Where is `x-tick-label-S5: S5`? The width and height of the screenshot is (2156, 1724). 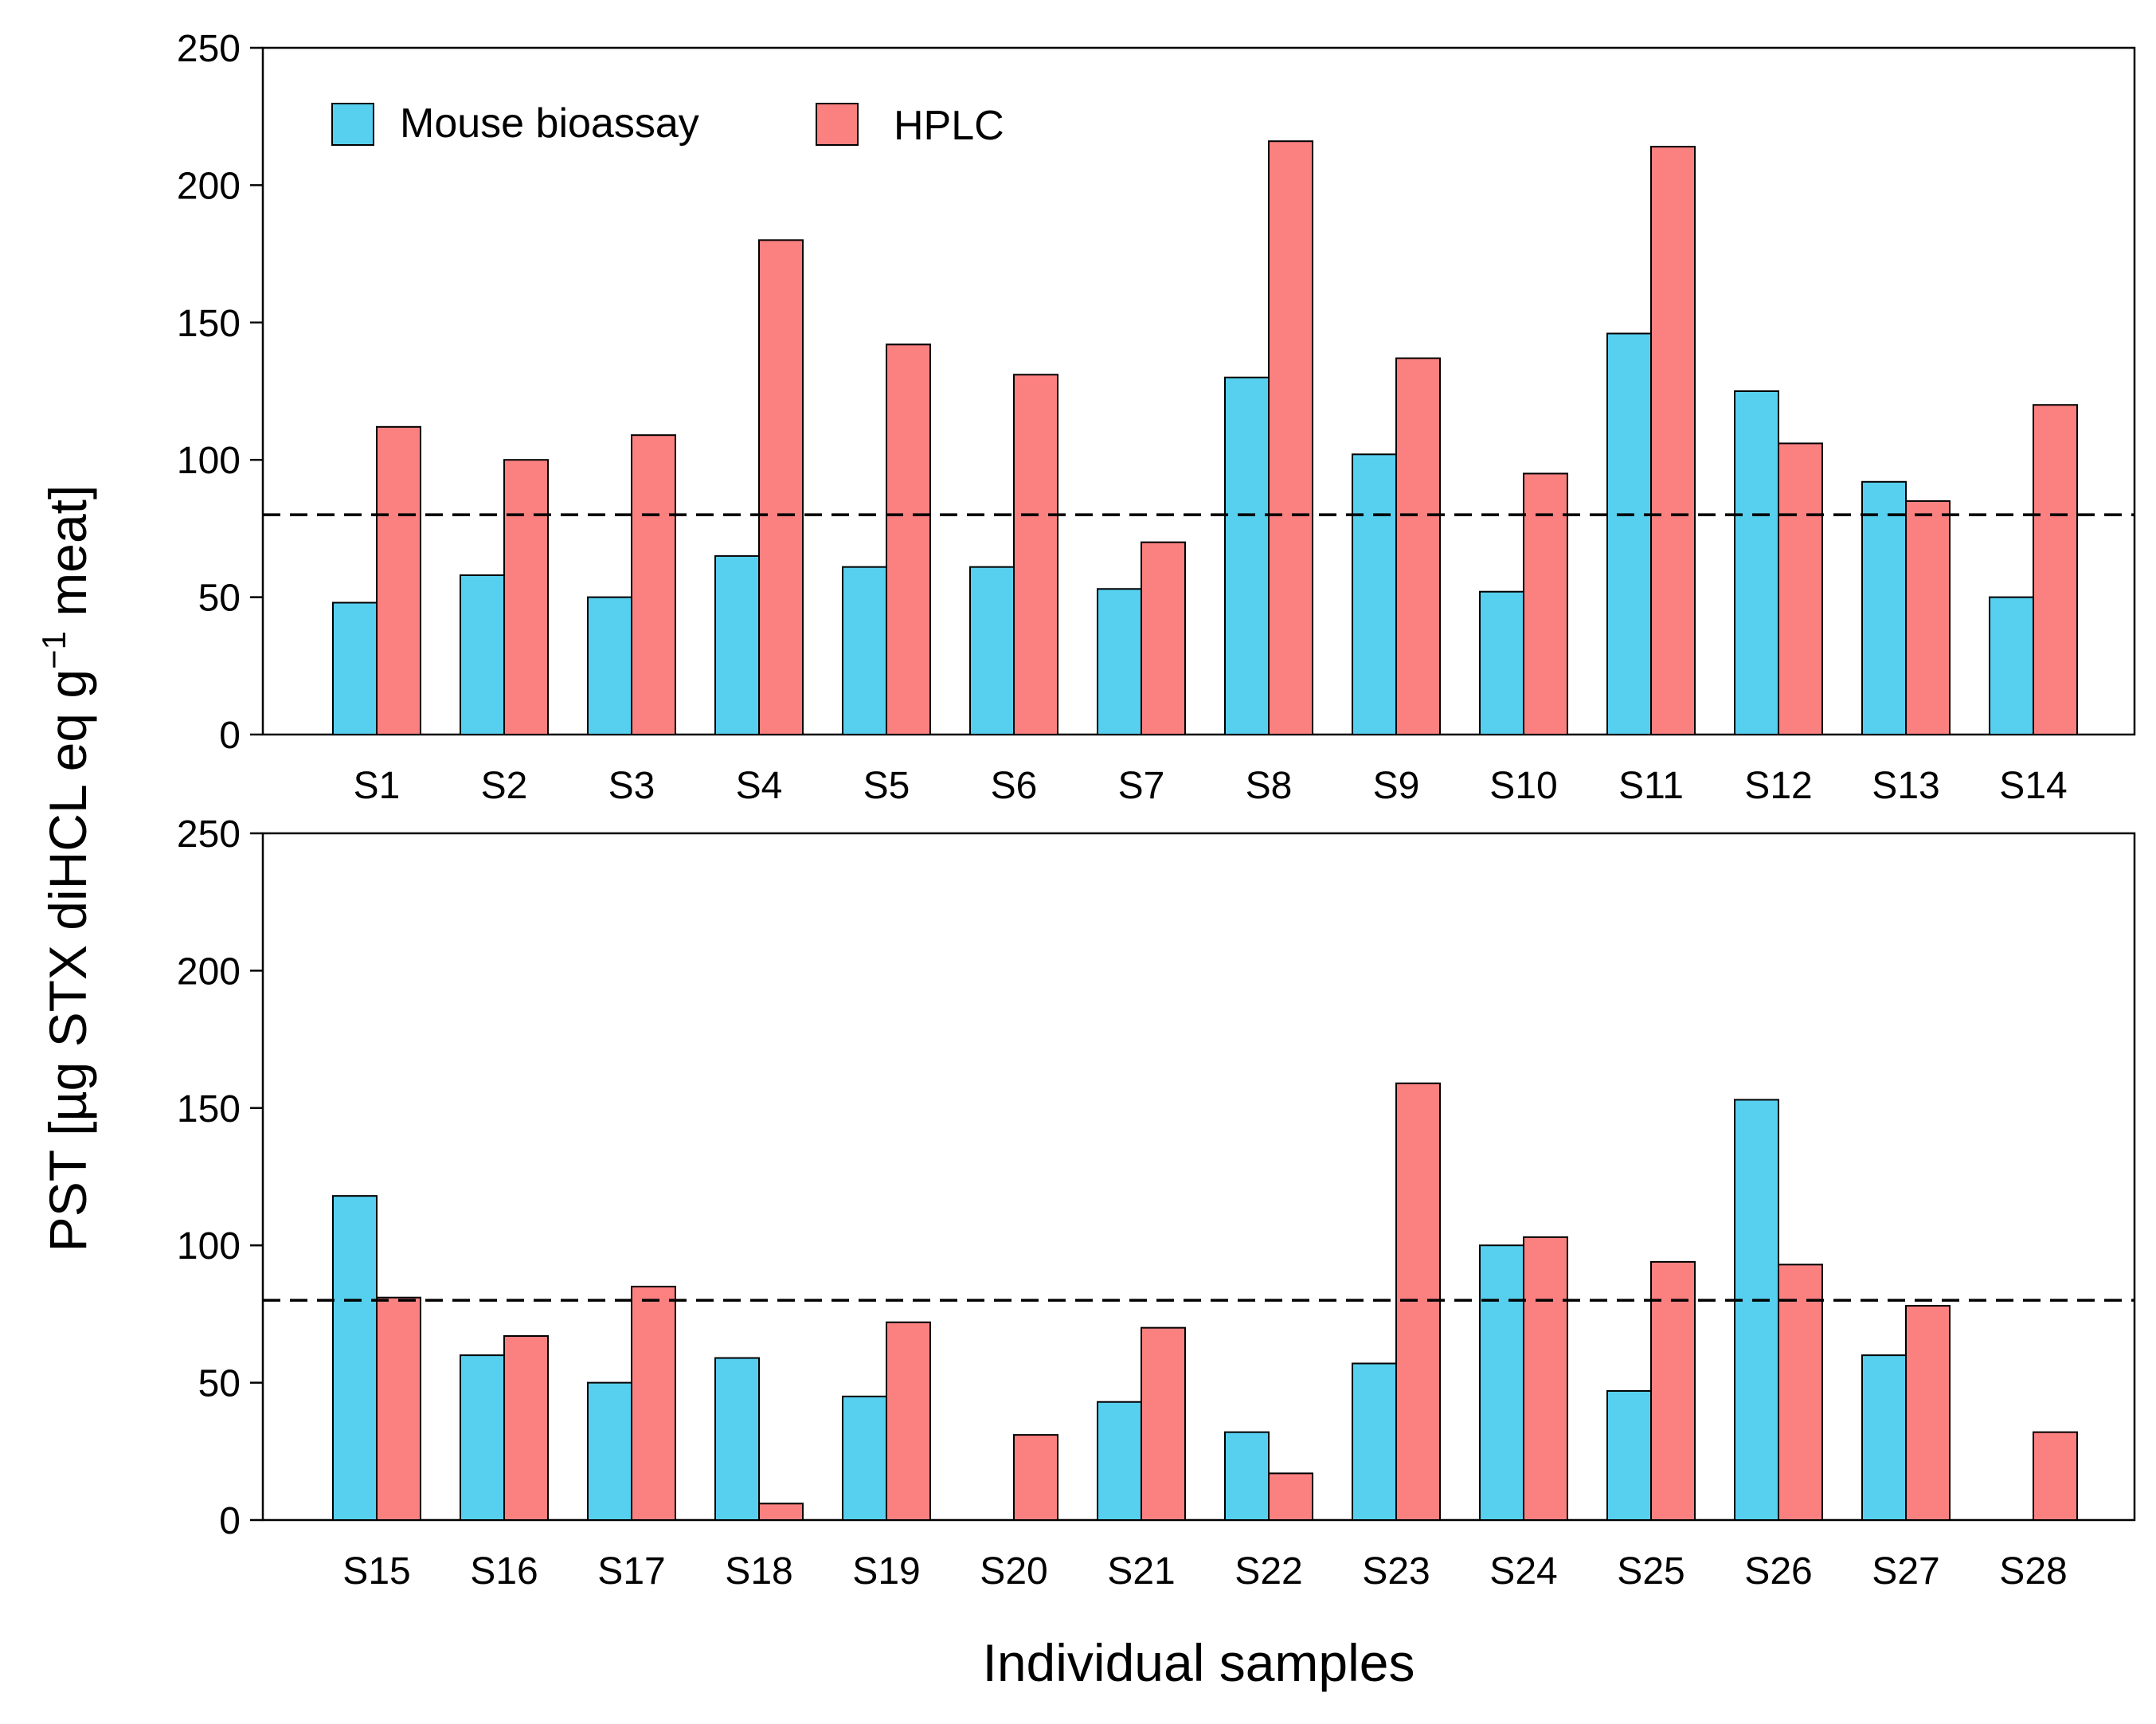 x-tick-label-S5: S5 is located at coordinates (887, 786).